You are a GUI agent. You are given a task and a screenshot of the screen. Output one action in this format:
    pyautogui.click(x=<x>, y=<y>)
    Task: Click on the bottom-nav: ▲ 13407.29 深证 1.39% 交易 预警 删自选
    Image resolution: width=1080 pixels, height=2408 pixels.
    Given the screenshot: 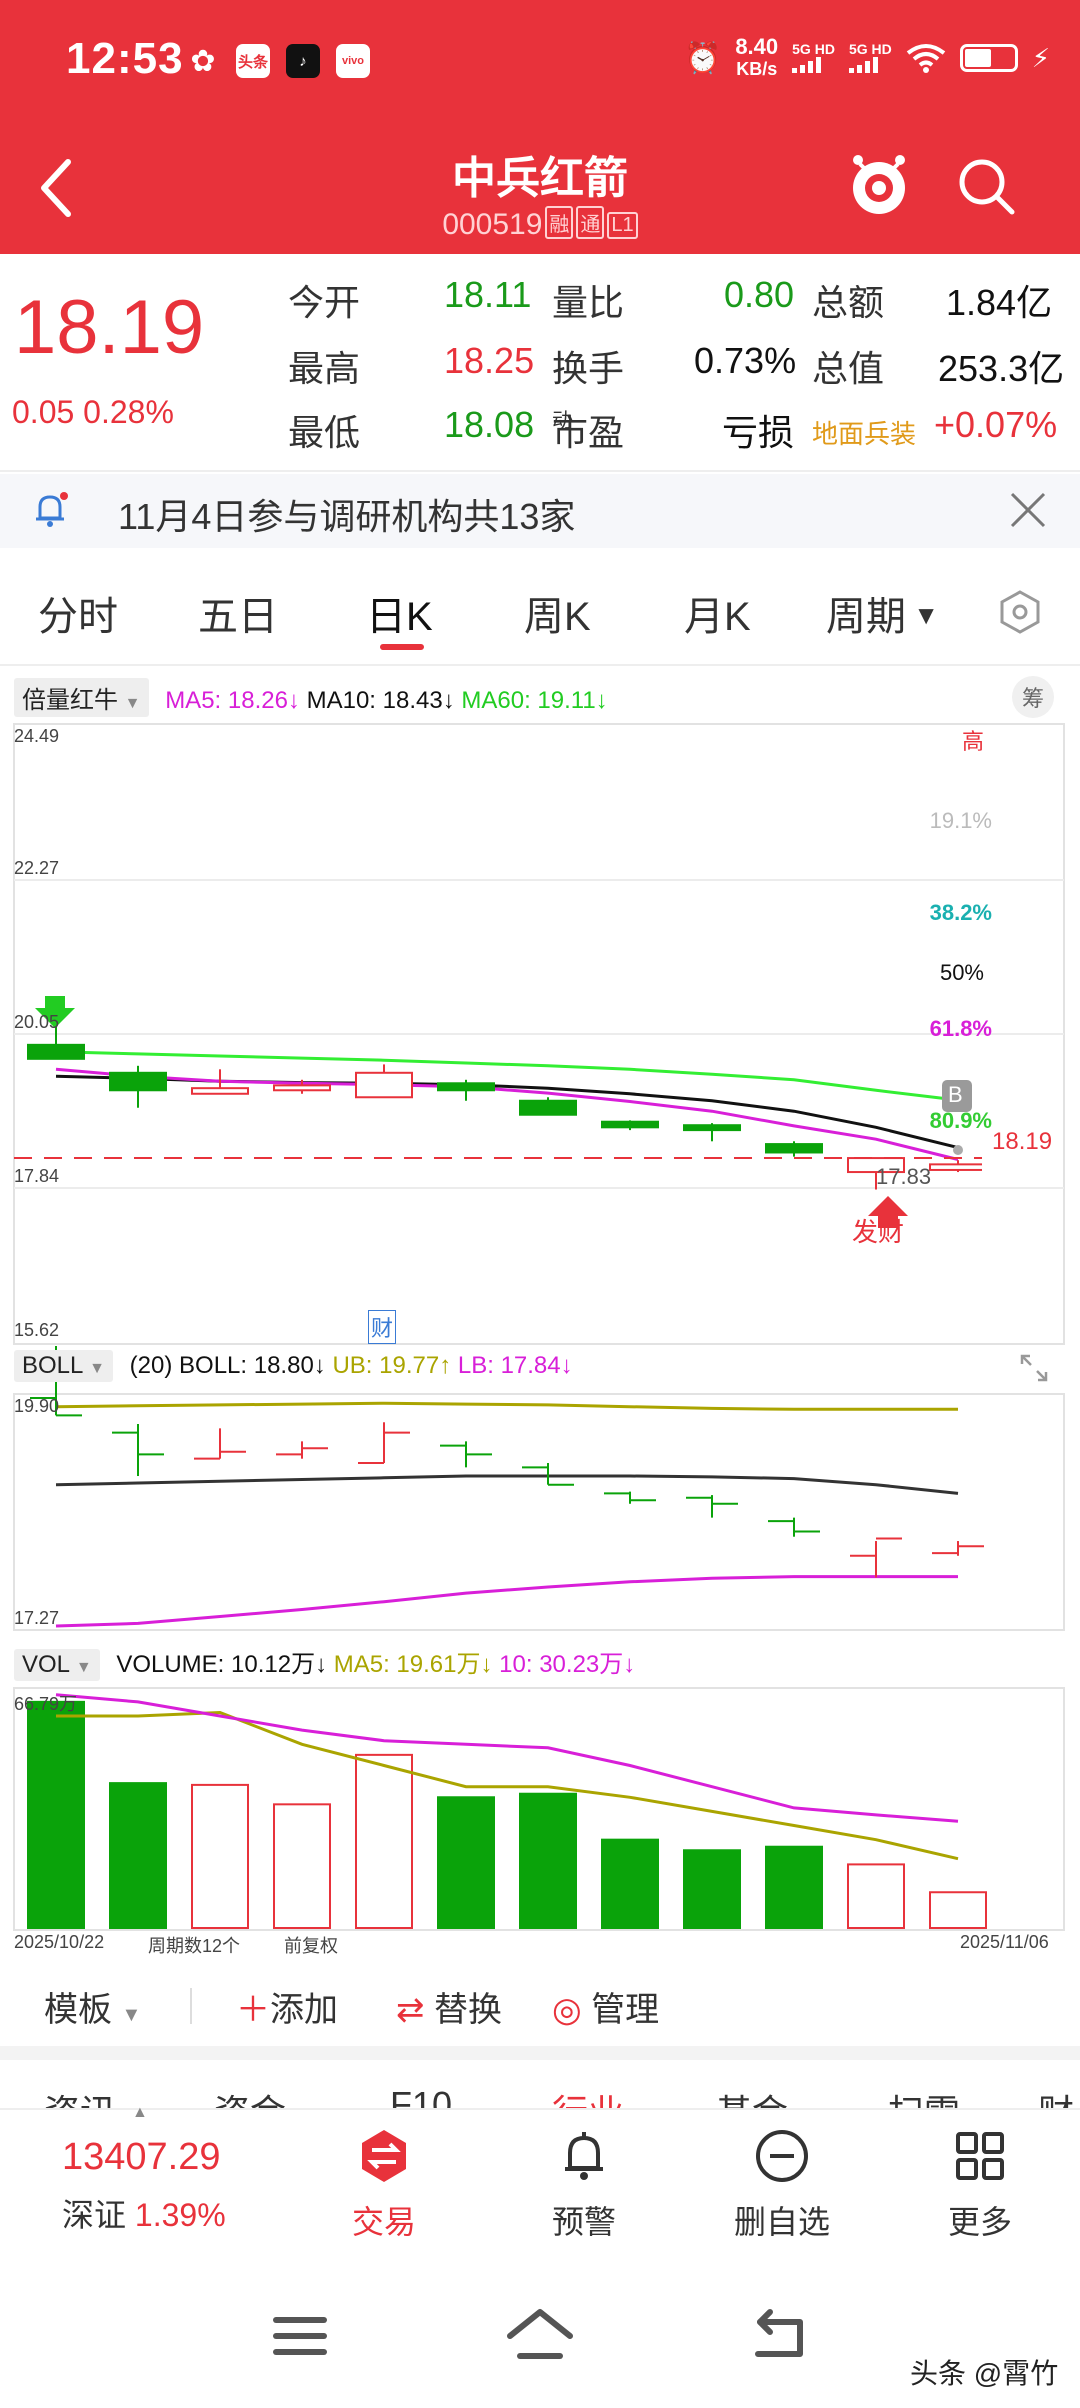 What is the action you would take?
    pyautogui.click(x=540, y=2181)
    